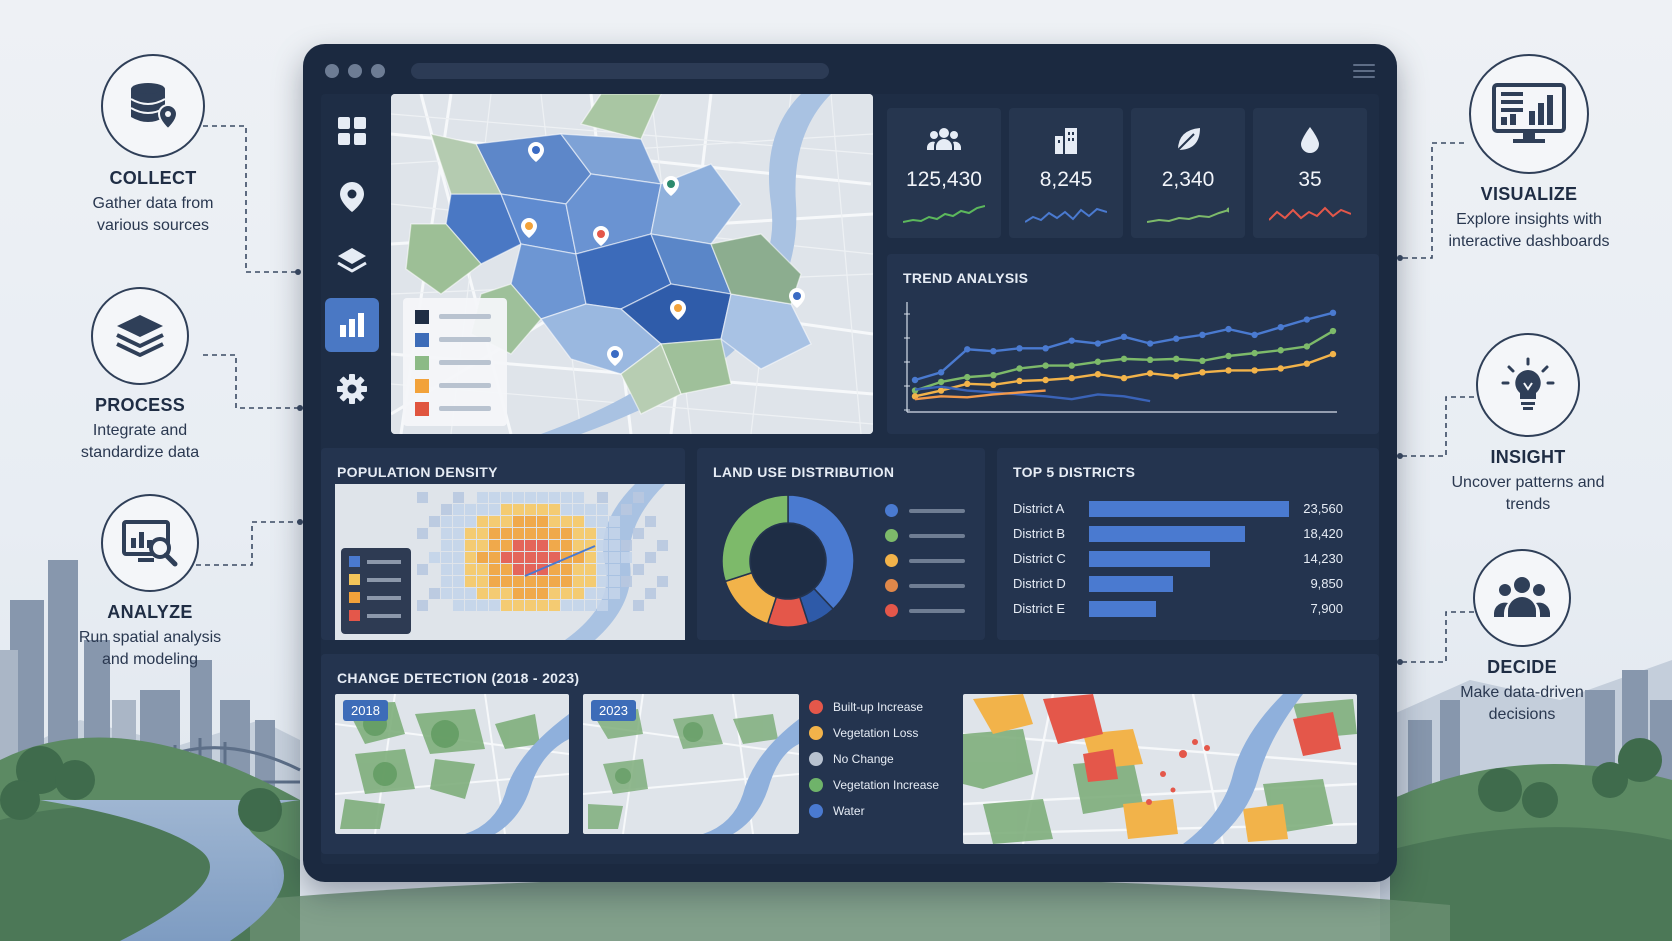 Image resolution: width=1672 pixels, height=941 pixels. Describe the element at coordinates (452, 764) in the screenshot. I see `map-2018: 2018` at that location.